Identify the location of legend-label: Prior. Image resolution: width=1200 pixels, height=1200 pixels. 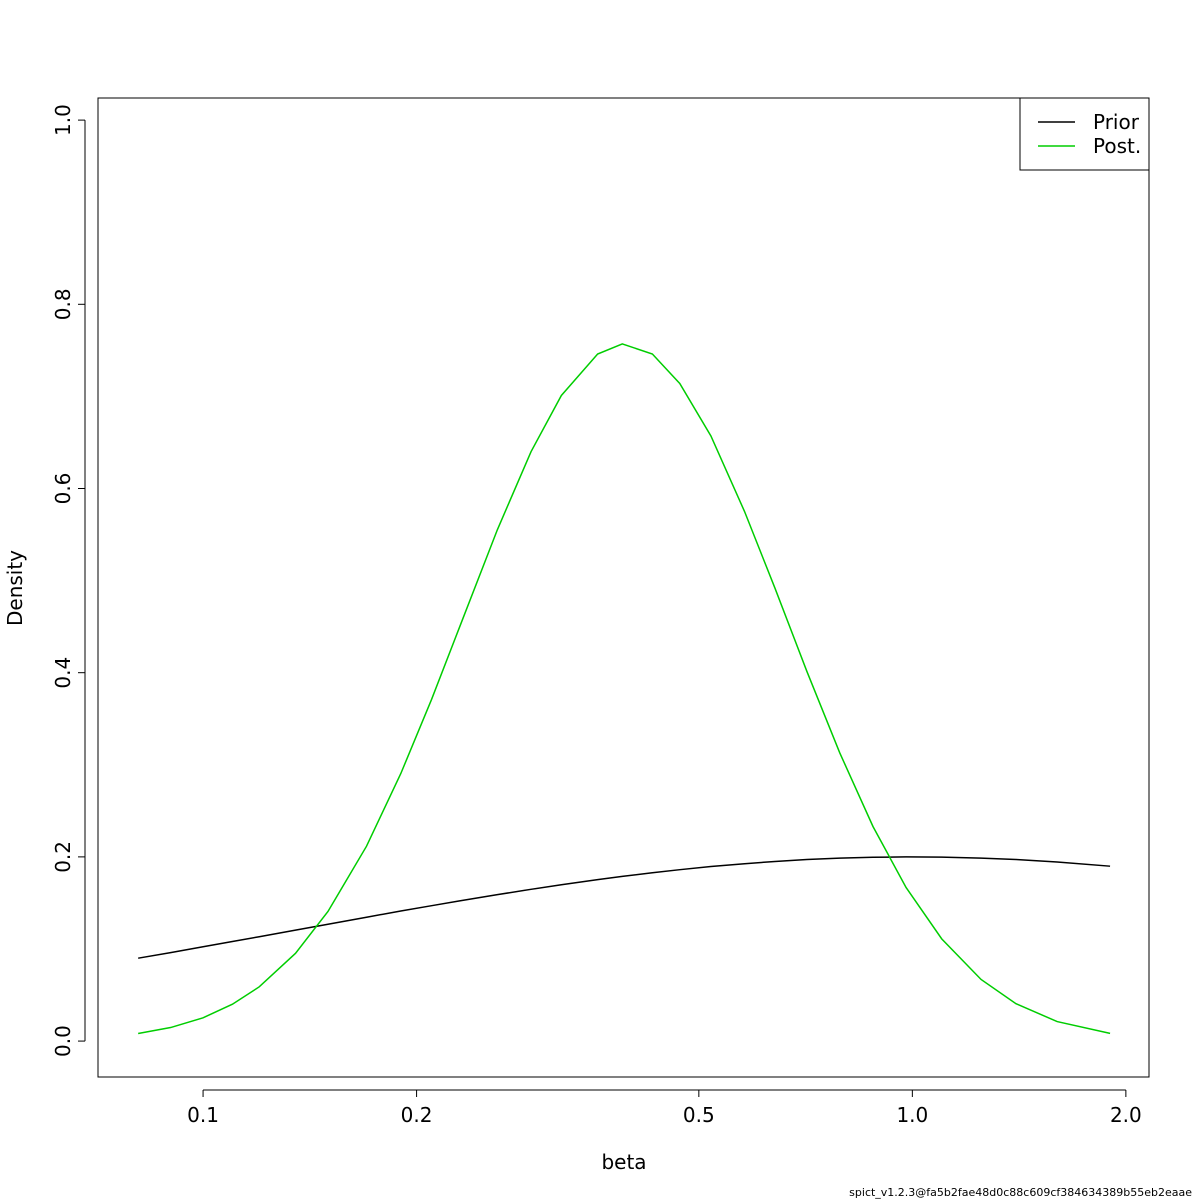
(1116, 122).